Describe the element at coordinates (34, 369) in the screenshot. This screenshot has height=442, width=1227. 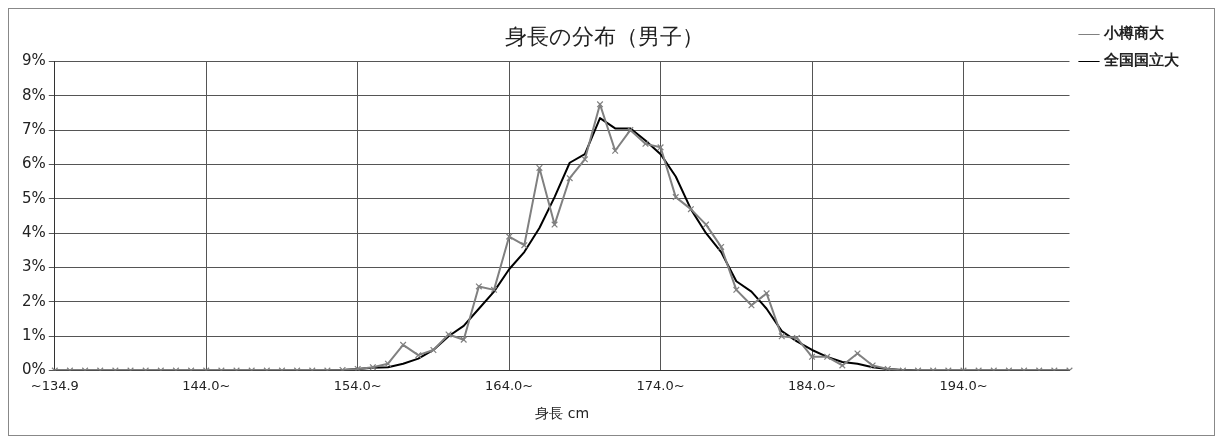
I see `y-tick-label: 0%` at that location.